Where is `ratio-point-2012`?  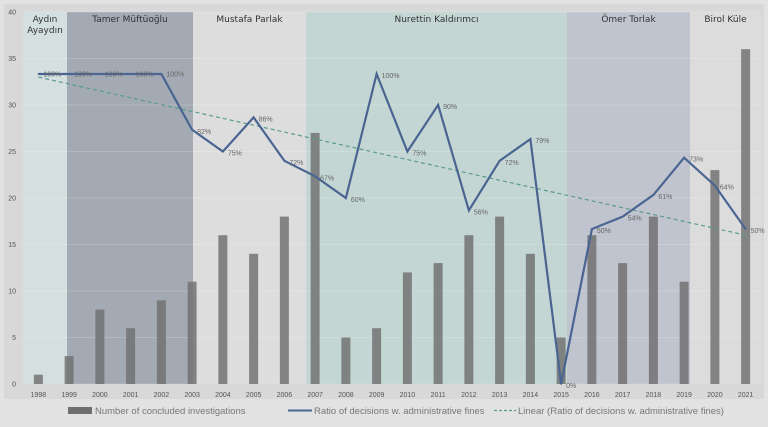
ratio-point-2012 is located at coordinates (469, 210).